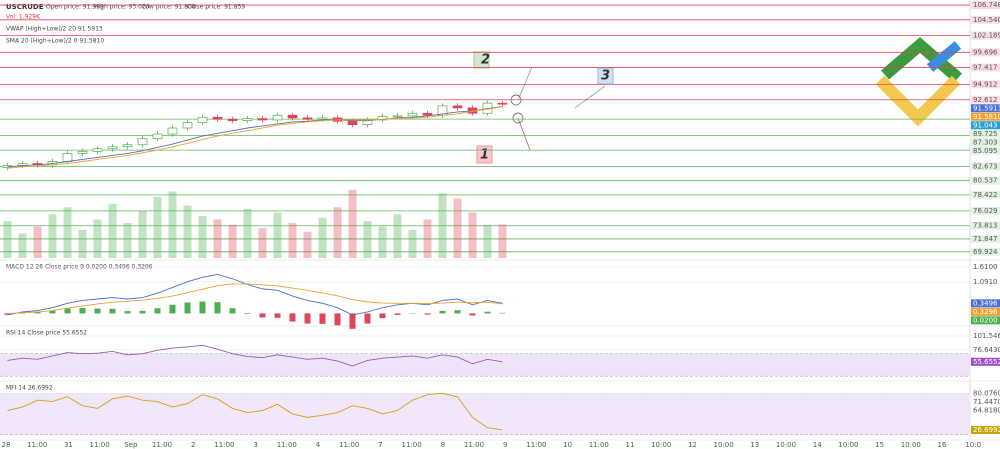 This screenshot has height=449, width=1000. Describe the element at coordinates (986, 20) in the screenshot. I see `y-tick-label: 104.540` at that location.